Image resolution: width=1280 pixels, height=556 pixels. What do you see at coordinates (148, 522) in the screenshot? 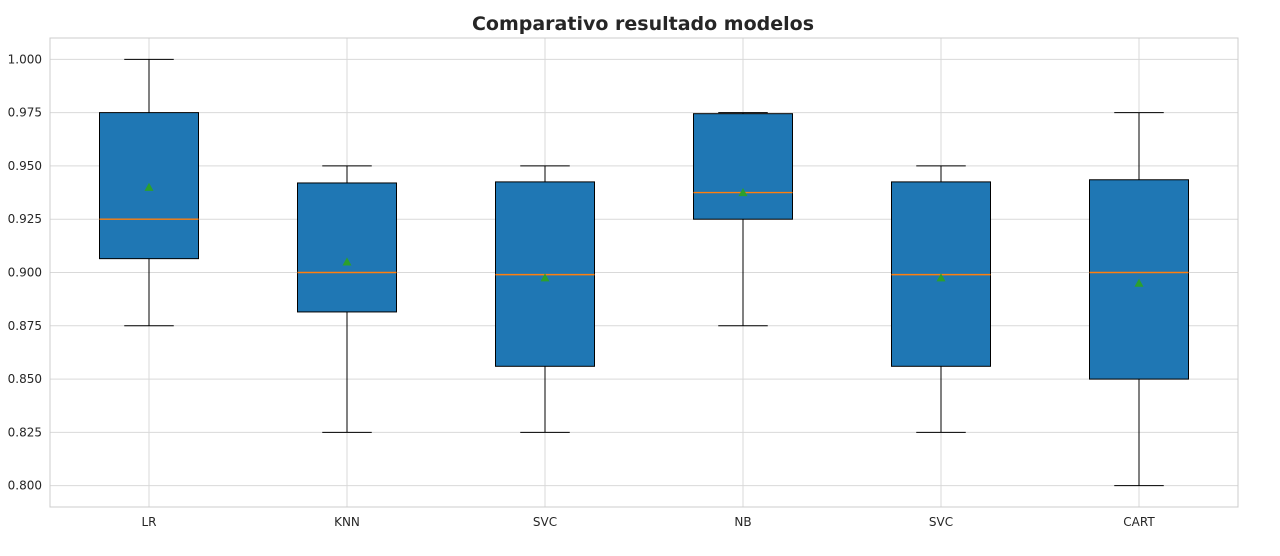
I see `x-tick-label: LR` at bounding box center [148, 522].